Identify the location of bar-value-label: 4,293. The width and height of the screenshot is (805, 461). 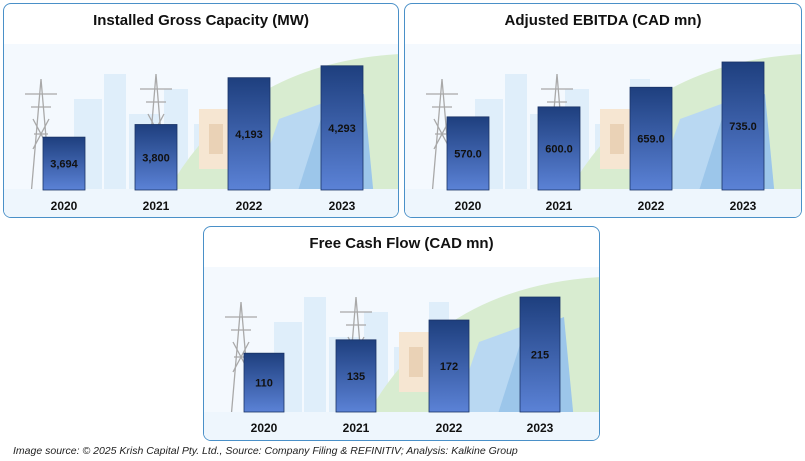
(342, 129).